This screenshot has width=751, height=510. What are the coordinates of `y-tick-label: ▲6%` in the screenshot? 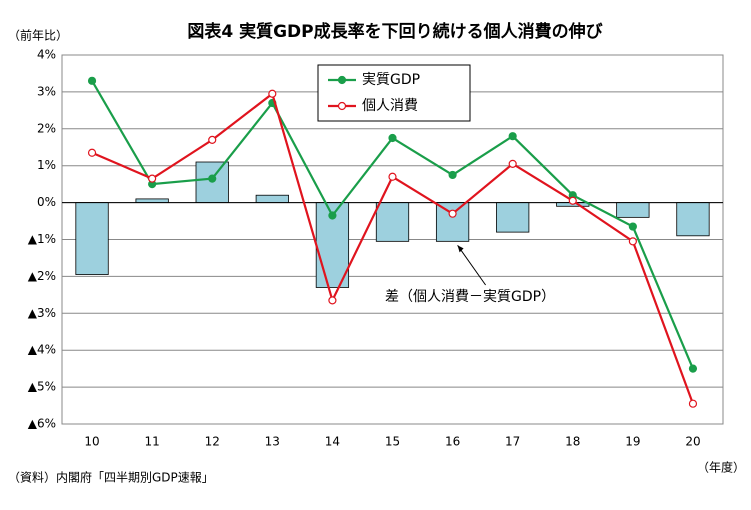 It's located at (42, 424).